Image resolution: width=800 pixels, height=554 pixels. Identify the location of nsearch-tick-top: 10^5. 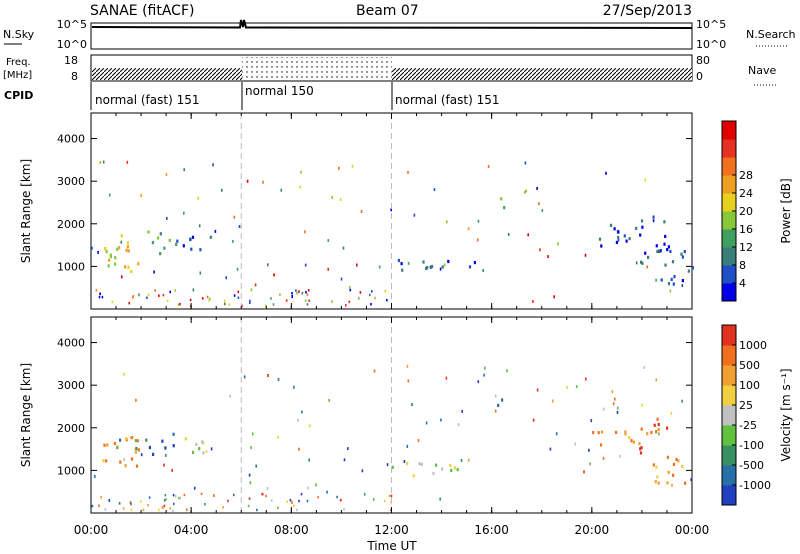
(711, 24).